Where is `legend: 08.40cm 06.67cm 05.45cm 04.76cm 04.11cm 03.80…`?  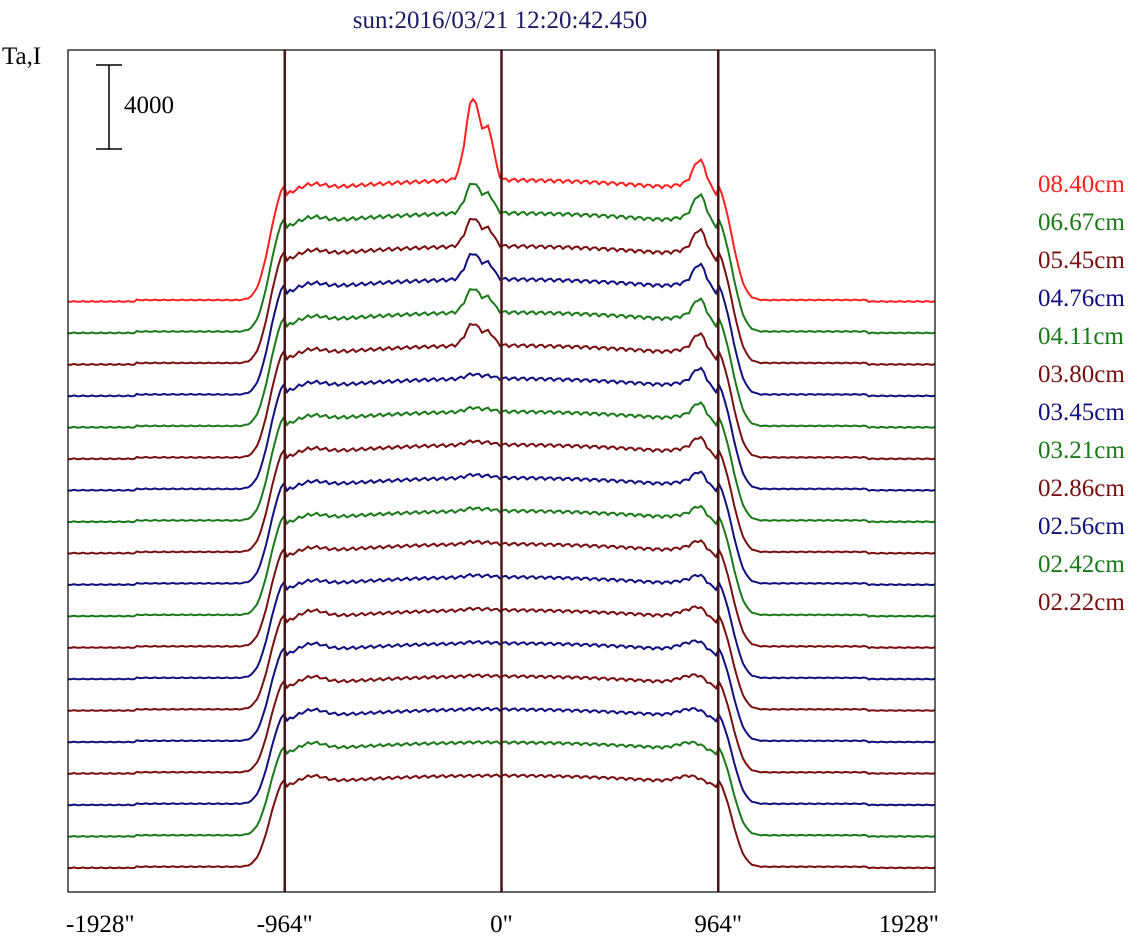 legend: 08.40cm 06.67cm 05.45cm 04.76cm 04.11cm 03.80… is located at coordinates (1081, 393).